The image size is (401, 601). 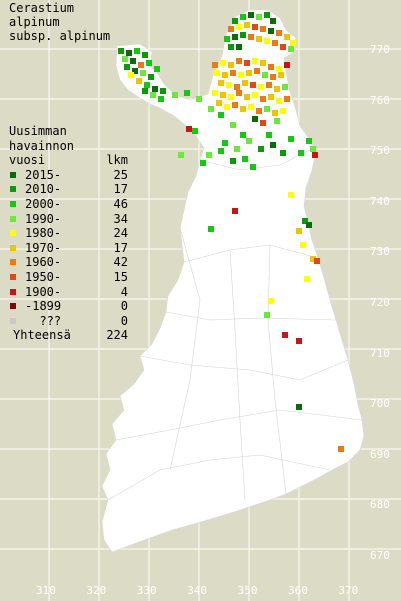 I want to click on legend-item: 1960- 42, so click(x=68, y=262).